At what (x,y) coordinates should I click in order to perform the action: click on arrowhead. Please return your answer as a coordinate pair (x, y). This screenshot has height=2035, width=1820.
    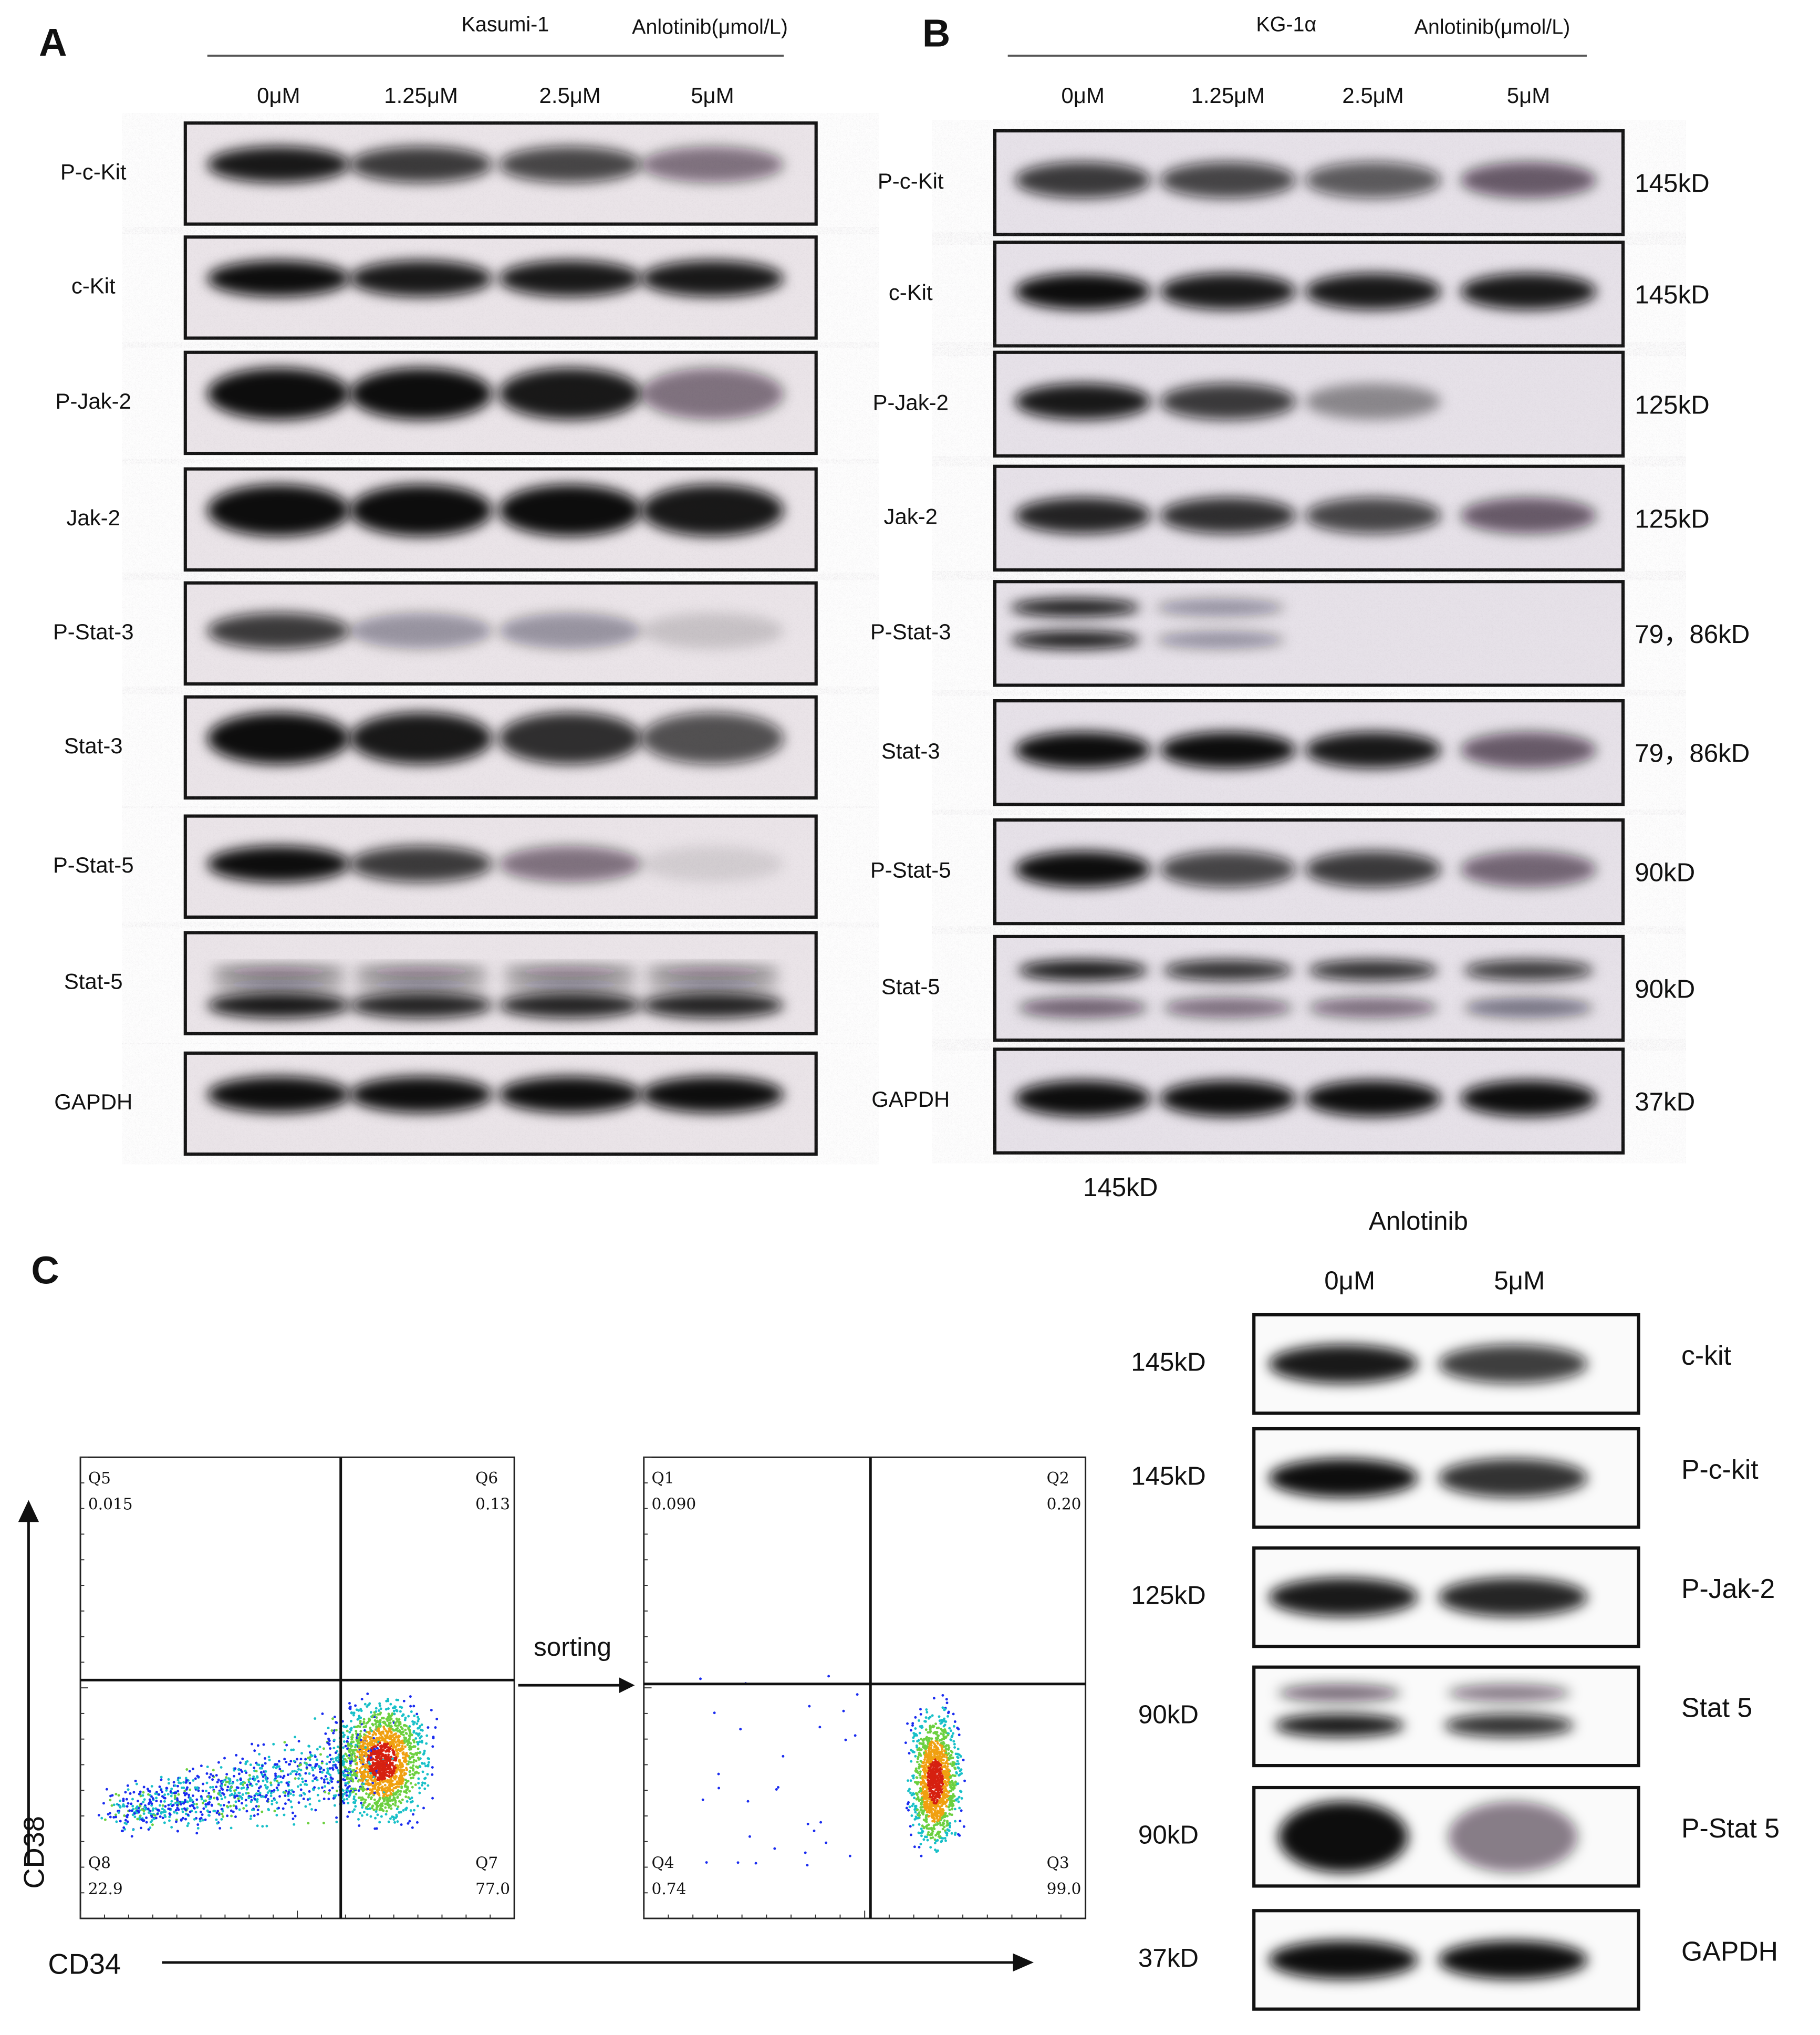
    Looking at the image, I should click on (627, 1685).